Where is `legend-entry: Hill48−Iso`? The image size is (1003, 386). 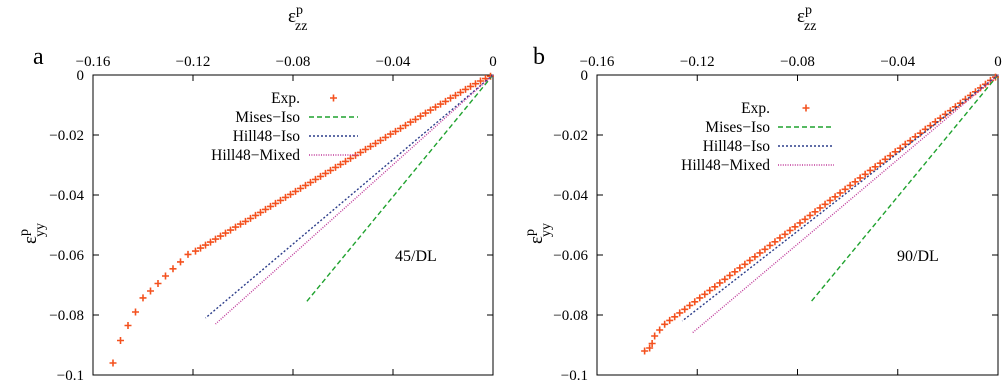
legend-entry: Hill48−Iso is located at coordinates (295, 136).